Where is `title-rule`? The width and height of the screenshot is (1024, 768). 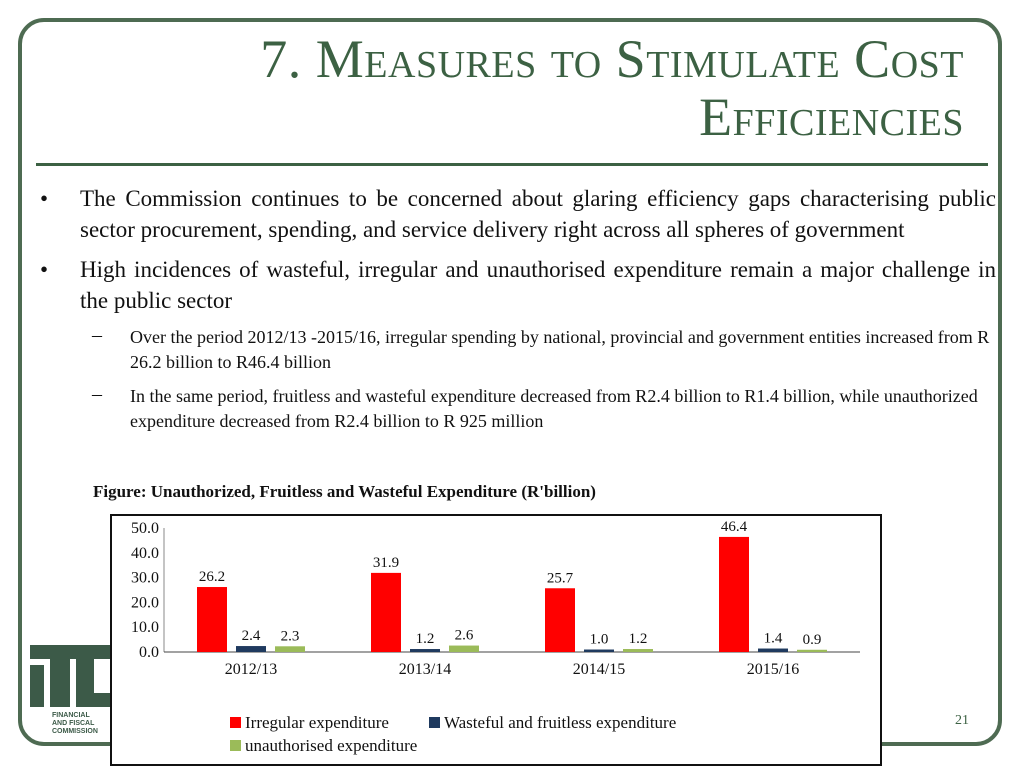
title-rule is located at coordinates (512, 164).